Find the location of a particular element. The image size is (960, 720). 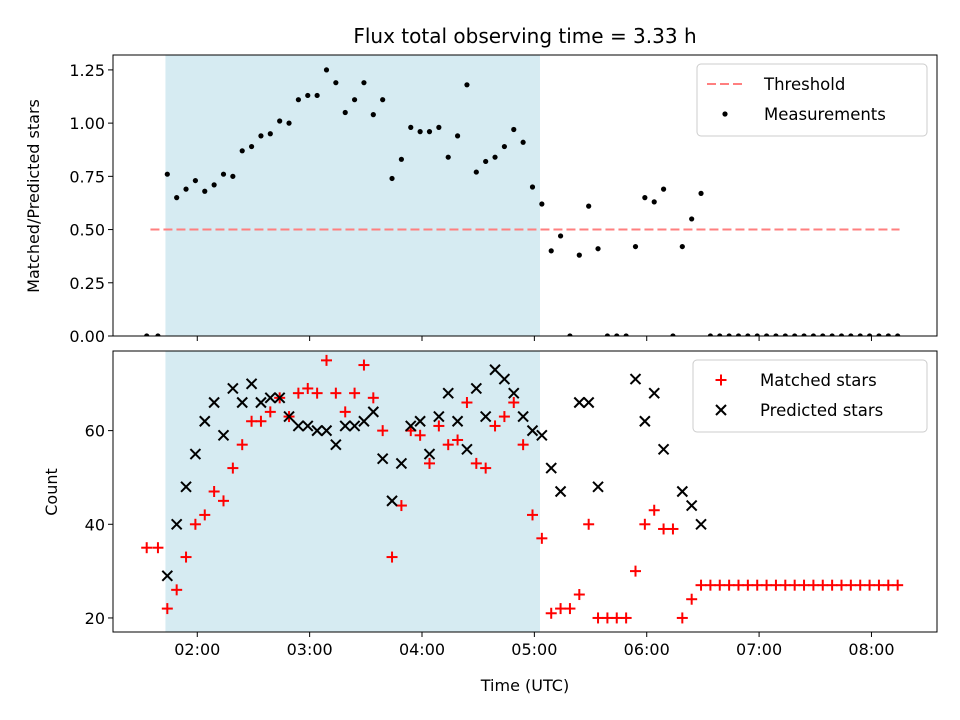

y-tick-label: 0.50 is located at coordinates (87, 230).